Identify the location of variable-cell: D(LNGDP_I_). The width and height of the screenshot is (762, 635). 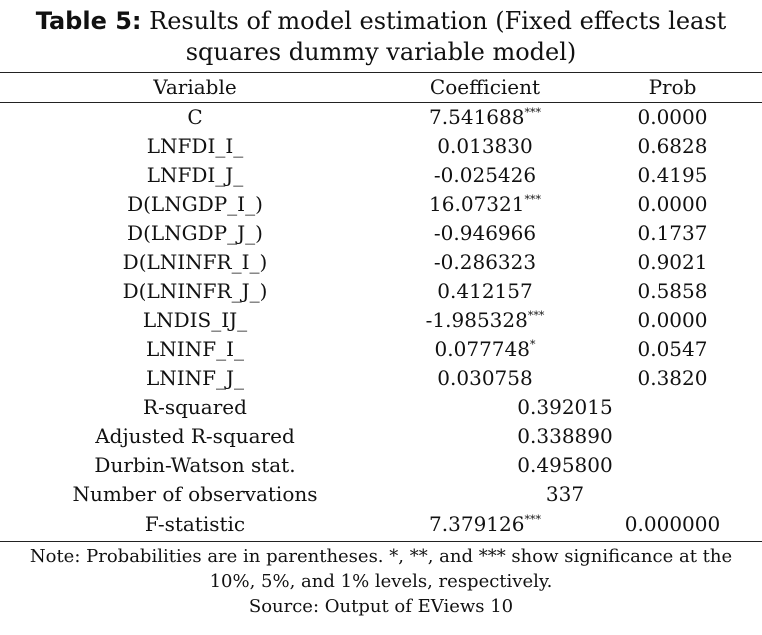
(195, 204).